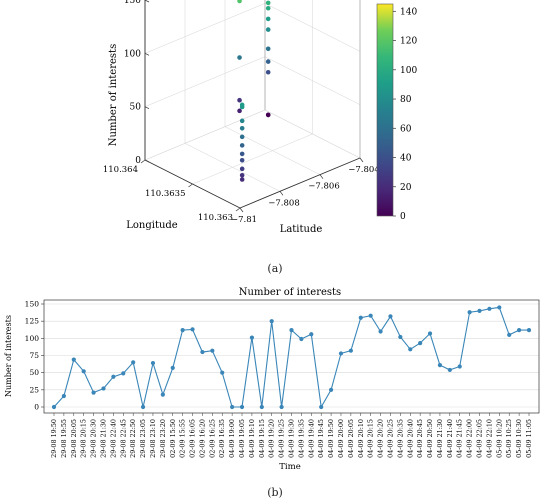  Describe the element at coordinates (406, 129) in the screenshot. I see `colorbar-tick-label: 60` at that location.